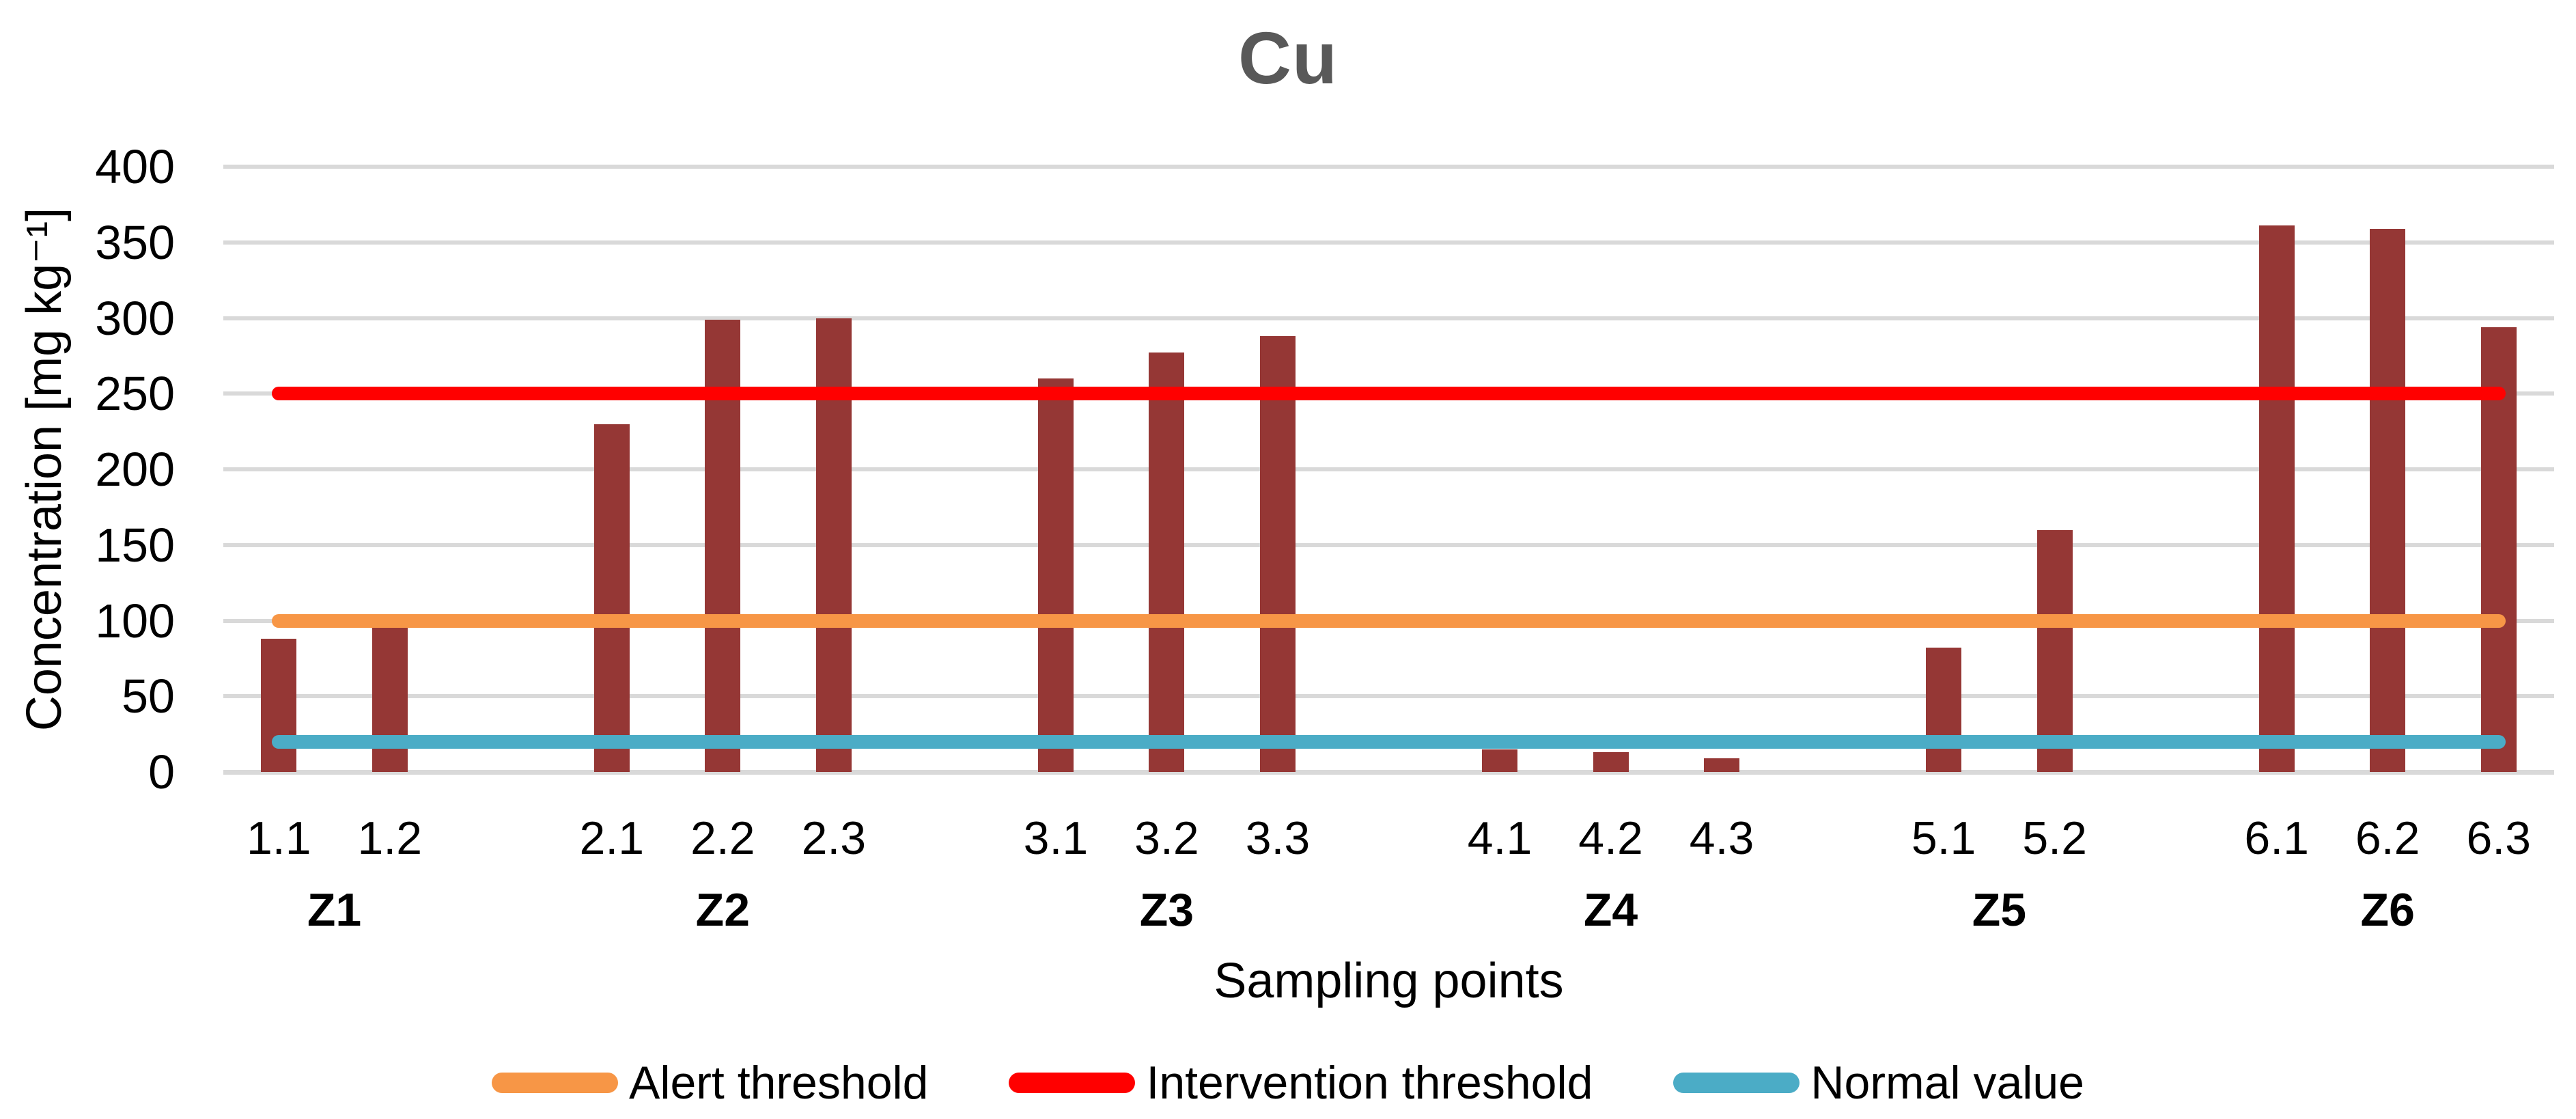 The height and width of the screenshot is (1119, 2576). I want to click on x-tick-label: 4.1, so click(1499, 838).